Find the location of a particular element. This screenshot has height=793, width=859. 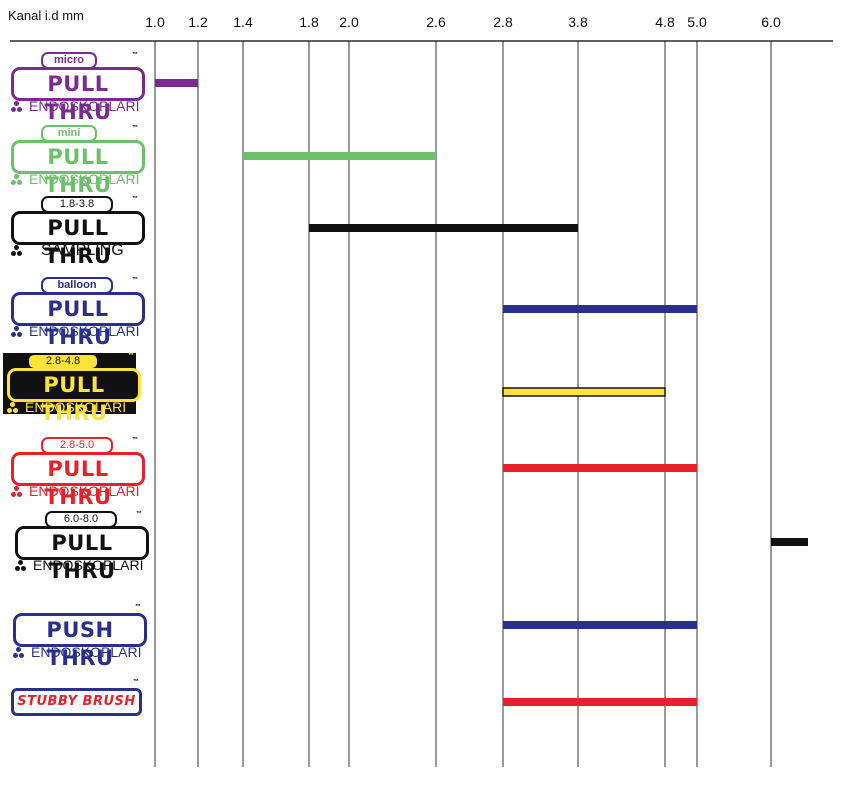

x-tick-label: 2.6 is located at coordinates (436, 22).